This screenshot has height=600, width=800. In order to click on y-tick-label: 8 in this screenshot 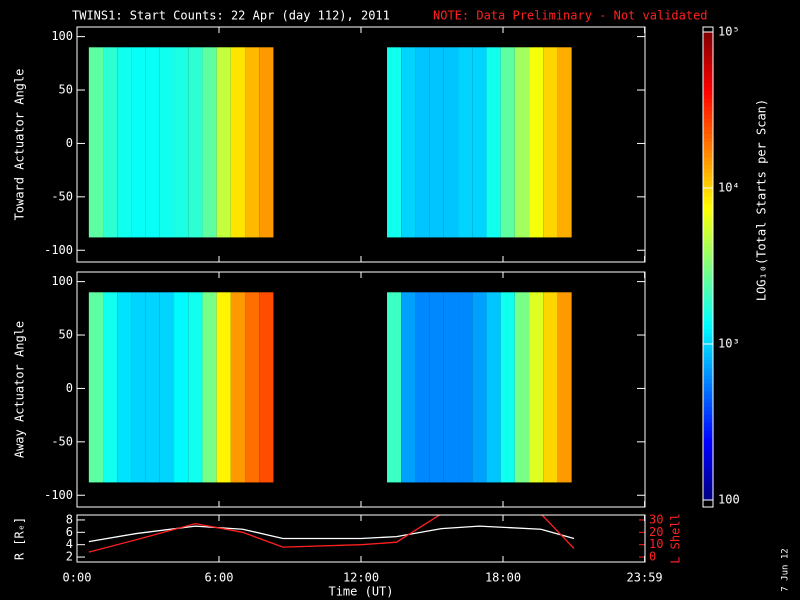, I will do `click(69, 519)`.